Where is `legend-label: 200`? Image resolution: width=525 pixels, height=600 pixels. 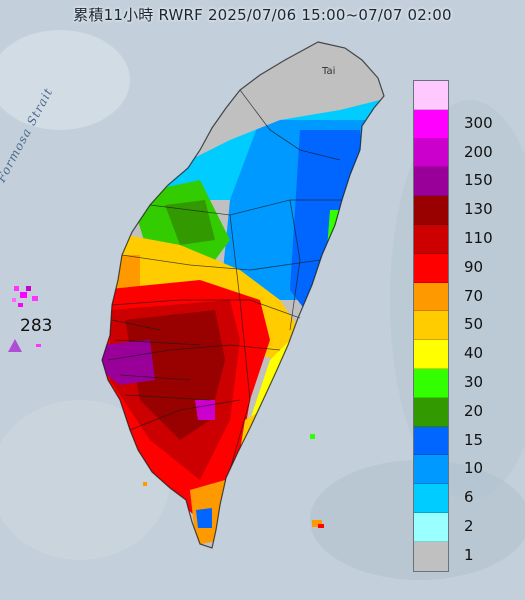 legend-label: 200 is located at coordinates (478, 151).